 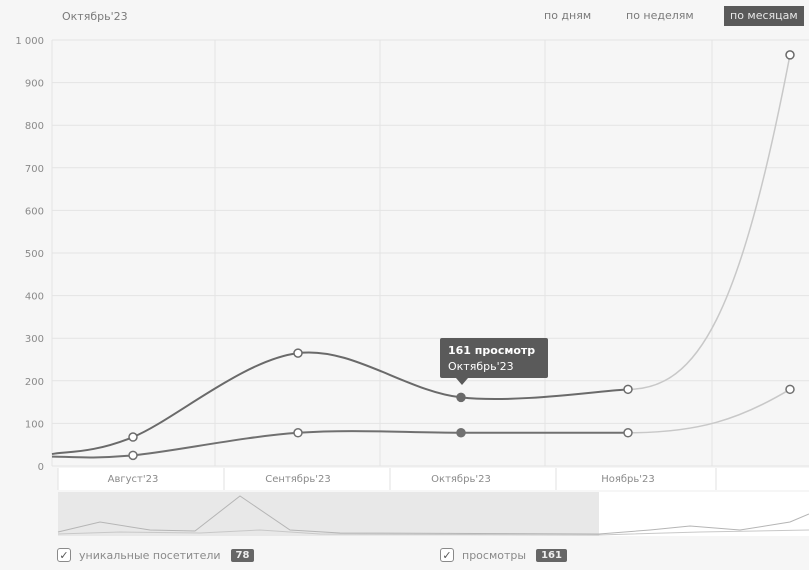 What do you see at coordinates (660, 15) in the screenshot?
I see `range-by-weeks-button: по неделям` at bounding box center [660, 15].